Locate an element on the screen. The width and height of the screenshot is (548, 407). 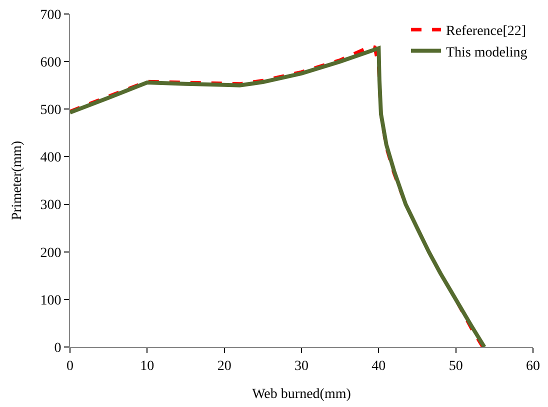
x-tick-label: 20 is located at coordinates (224, 366).